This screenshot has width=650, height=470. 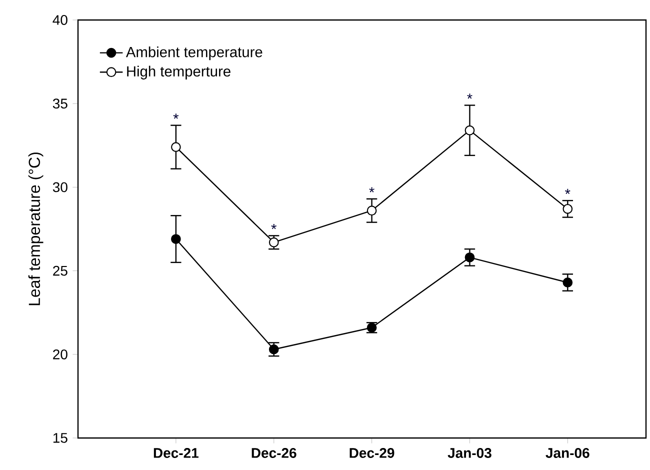 I want to click on x-tick-label: Jan-03, so click(x=470, y=453).